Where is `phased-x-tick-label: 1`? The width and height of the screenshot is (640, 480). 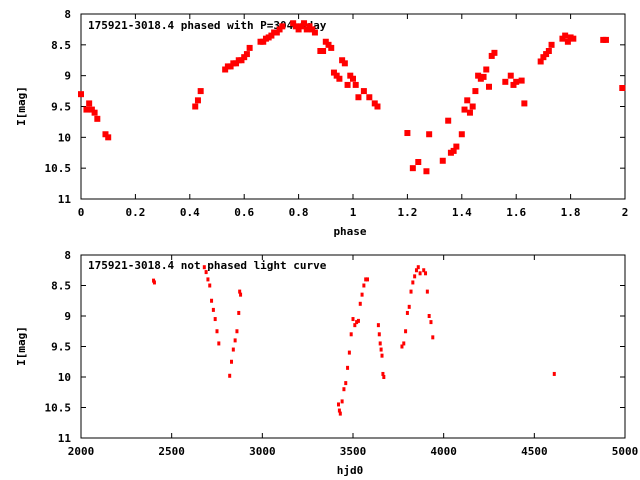
phased-x-tick-label: 1 is located at coordinates (353, 212).